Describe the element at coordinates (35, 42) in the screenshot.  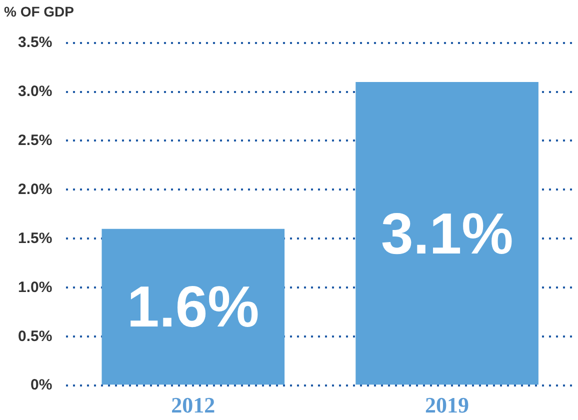
I see `y-tick-label: 3.5%` at that location.